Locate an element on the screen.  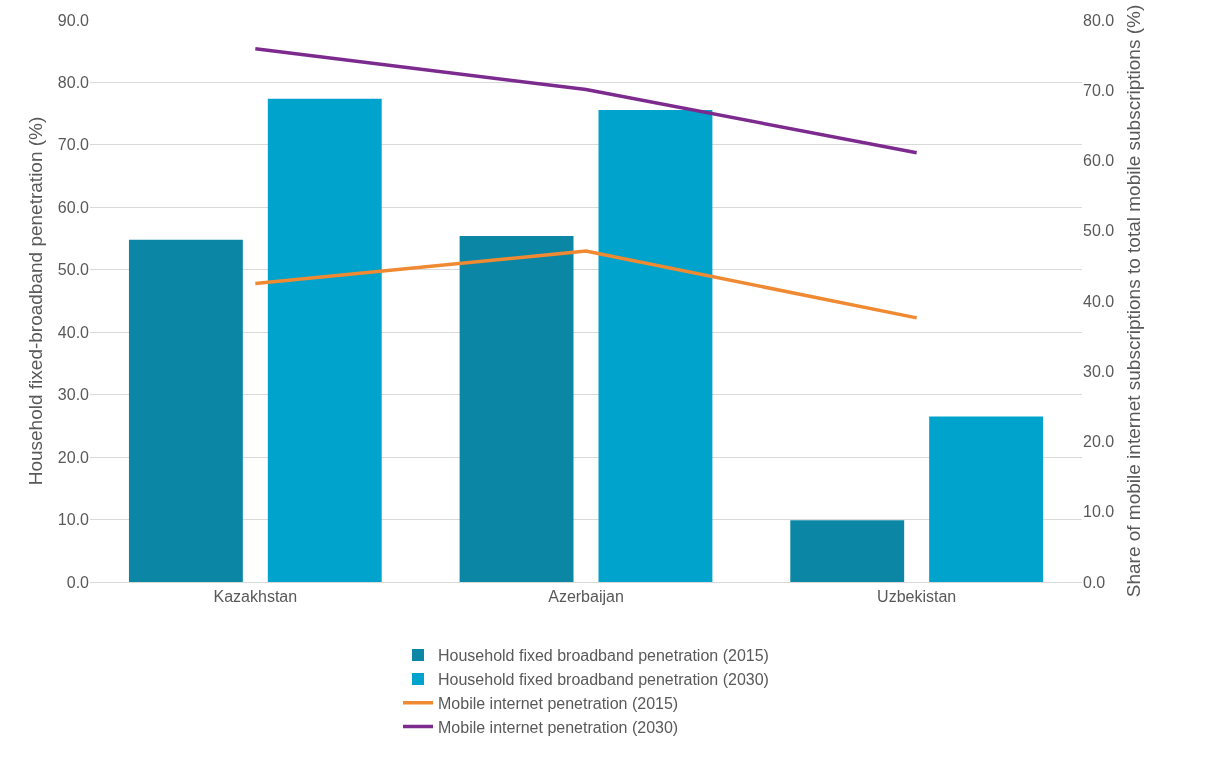
y-axis-title: Household fixed-broadband penetration (%) is located at coordinates (35, 301).